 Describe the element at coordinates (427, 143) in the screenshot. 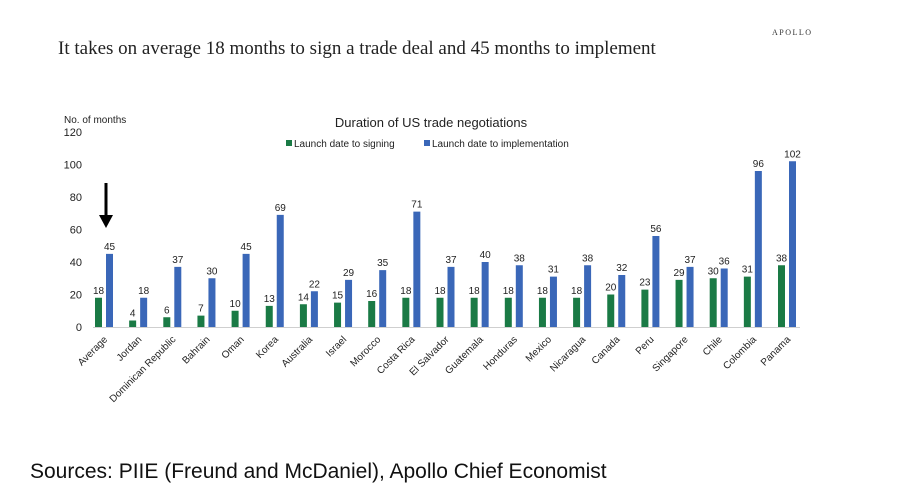

I see `legend-swatch-implementation` at that location.